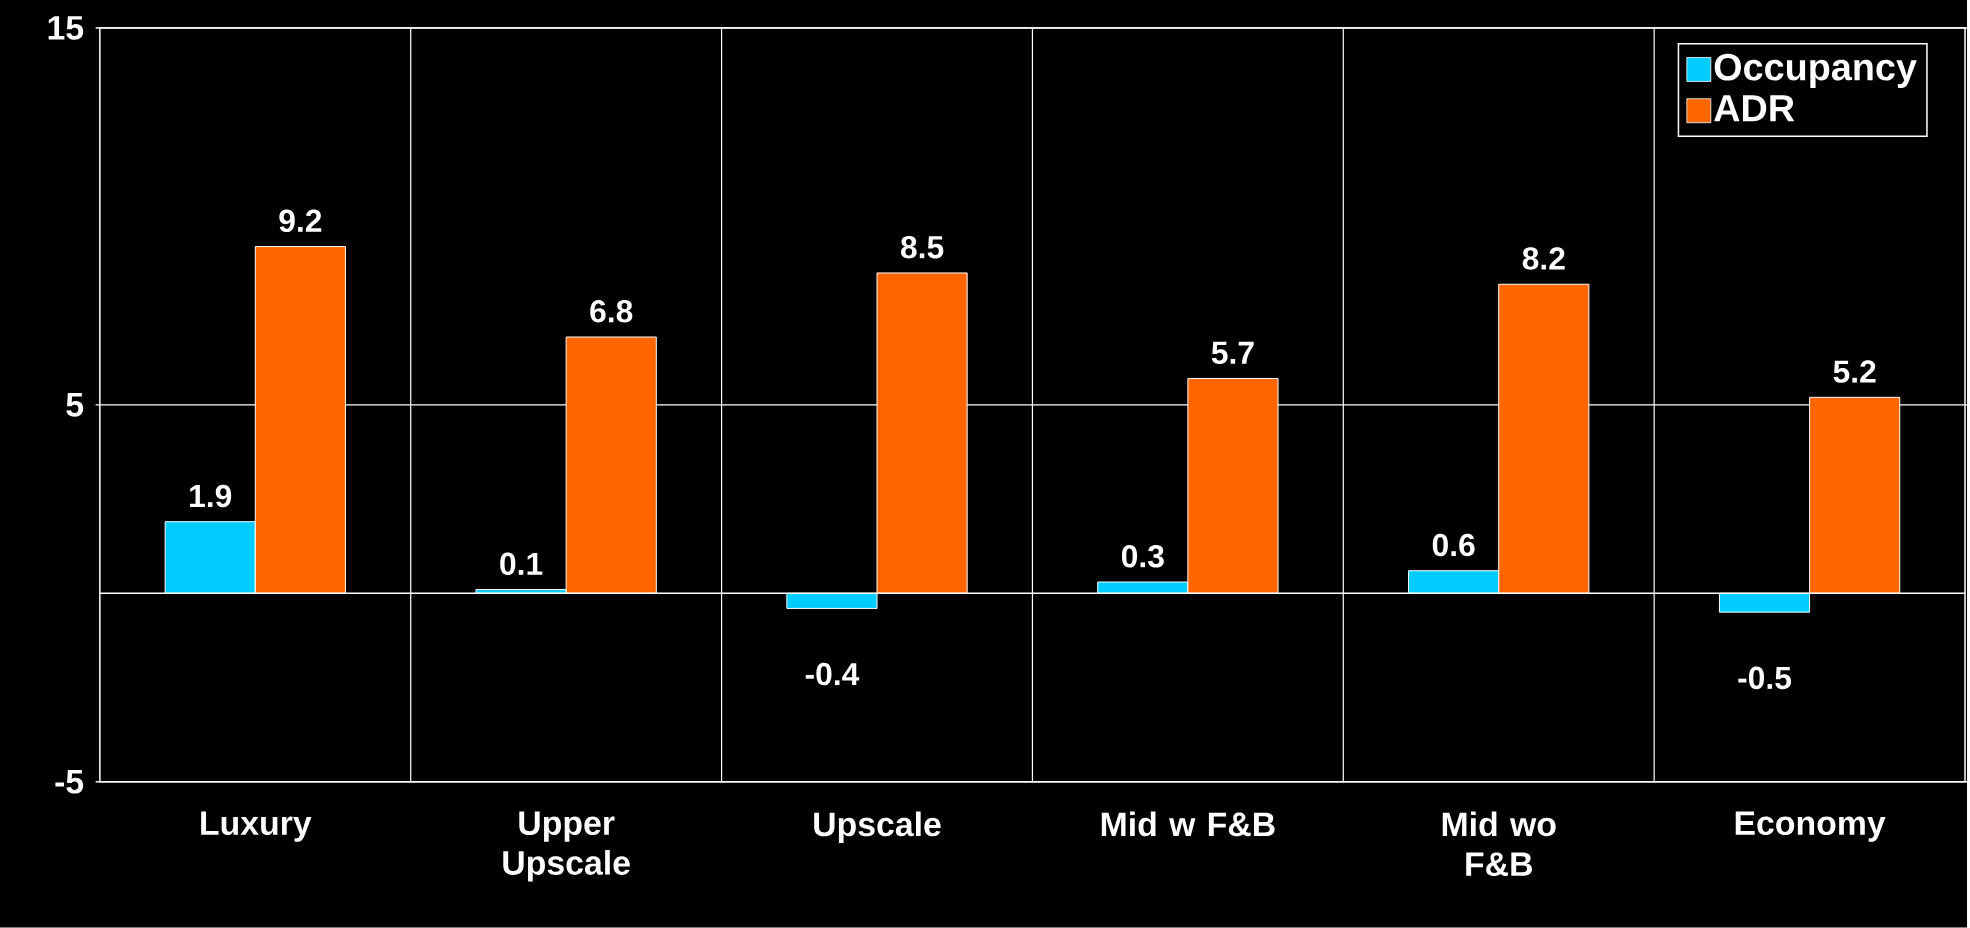 The image size is (1970, 928). I want to click on data-label: 6.8, so click(611, 311).